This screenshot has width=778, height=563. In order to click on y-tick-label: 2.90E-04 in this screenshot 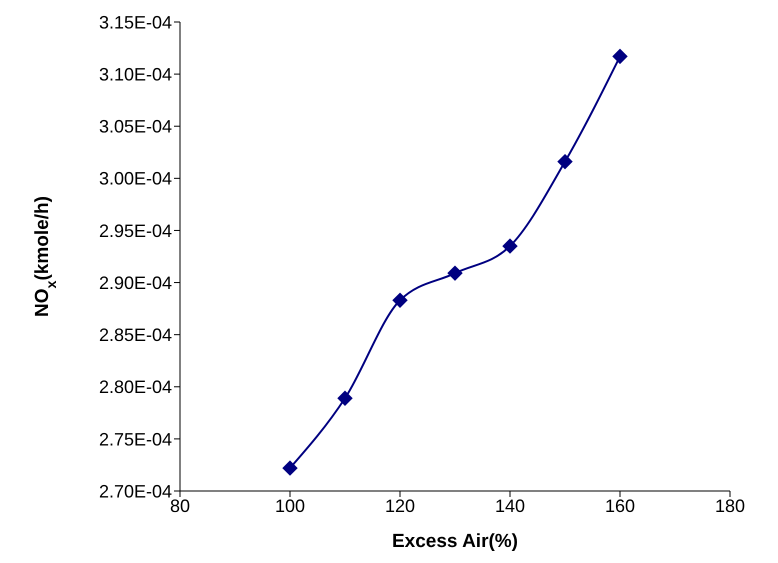, I will do `click(135, 282)`.